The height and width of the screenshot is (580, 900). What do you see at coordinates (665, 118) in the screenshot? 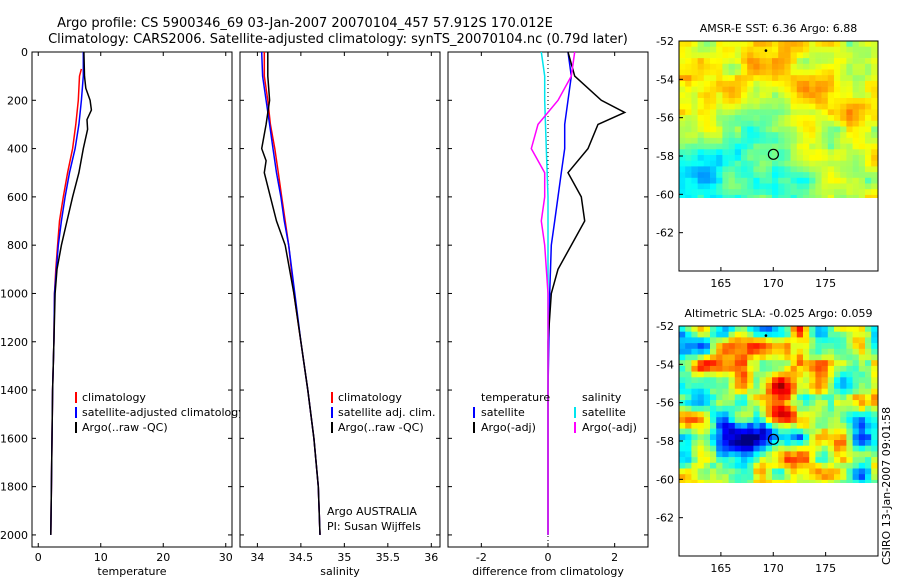
I see `y-tick-label: -56` at bounding box center [665, 118].